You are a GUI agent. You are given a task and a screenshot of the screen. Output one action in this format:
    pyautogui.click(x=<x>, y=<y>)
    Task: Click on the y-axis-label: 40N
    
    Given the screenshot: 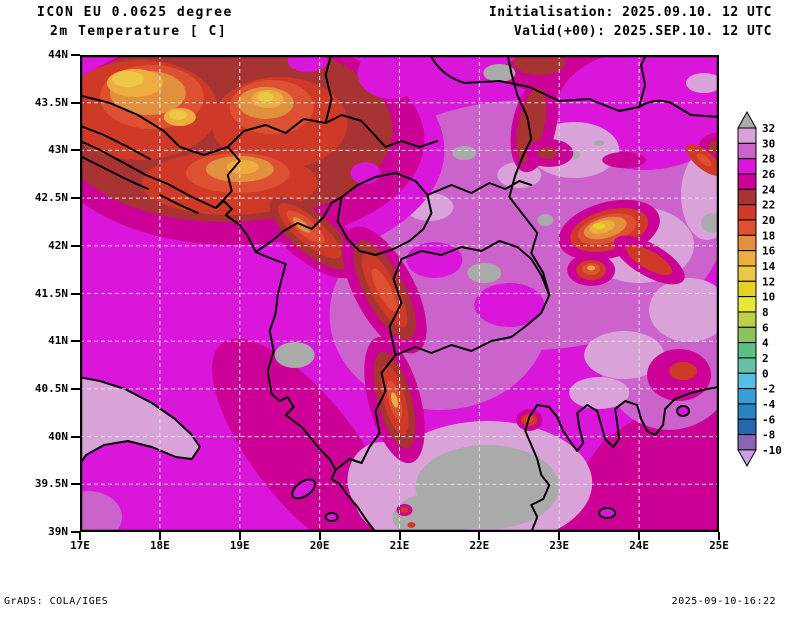 What is the action you would take?
    pyautogui.click(x=58, y=436)
    